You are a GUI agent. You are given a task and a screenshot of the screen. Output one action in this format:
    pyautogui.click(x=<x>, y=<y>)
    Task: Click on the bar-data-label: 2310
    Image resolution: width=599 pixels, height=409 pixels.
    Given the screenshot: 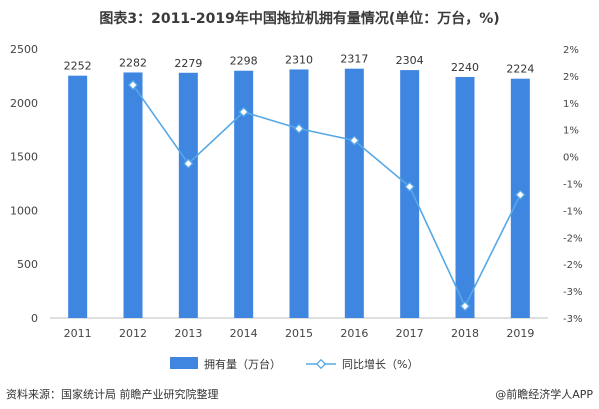 What is the action you would take?
    pyautogui.click(x=299, y=59)
    